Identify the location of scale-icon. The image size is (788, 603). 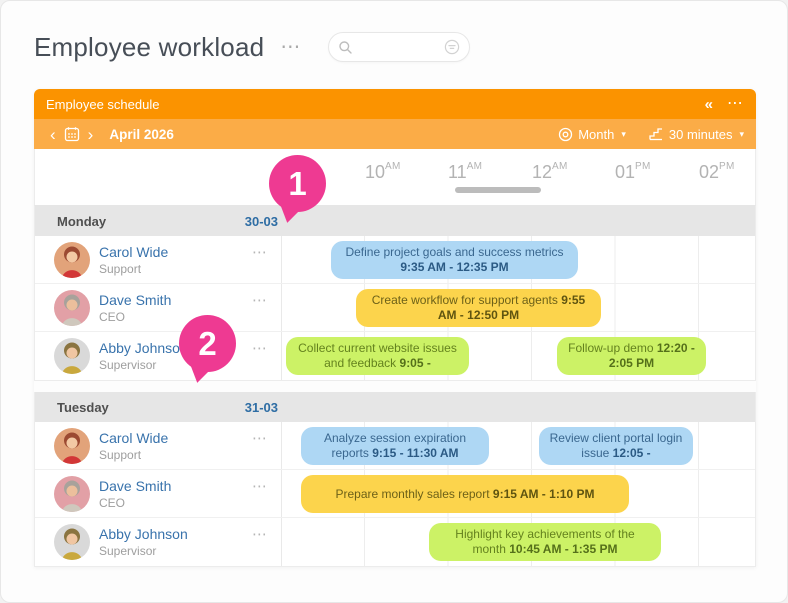
(656, 134).